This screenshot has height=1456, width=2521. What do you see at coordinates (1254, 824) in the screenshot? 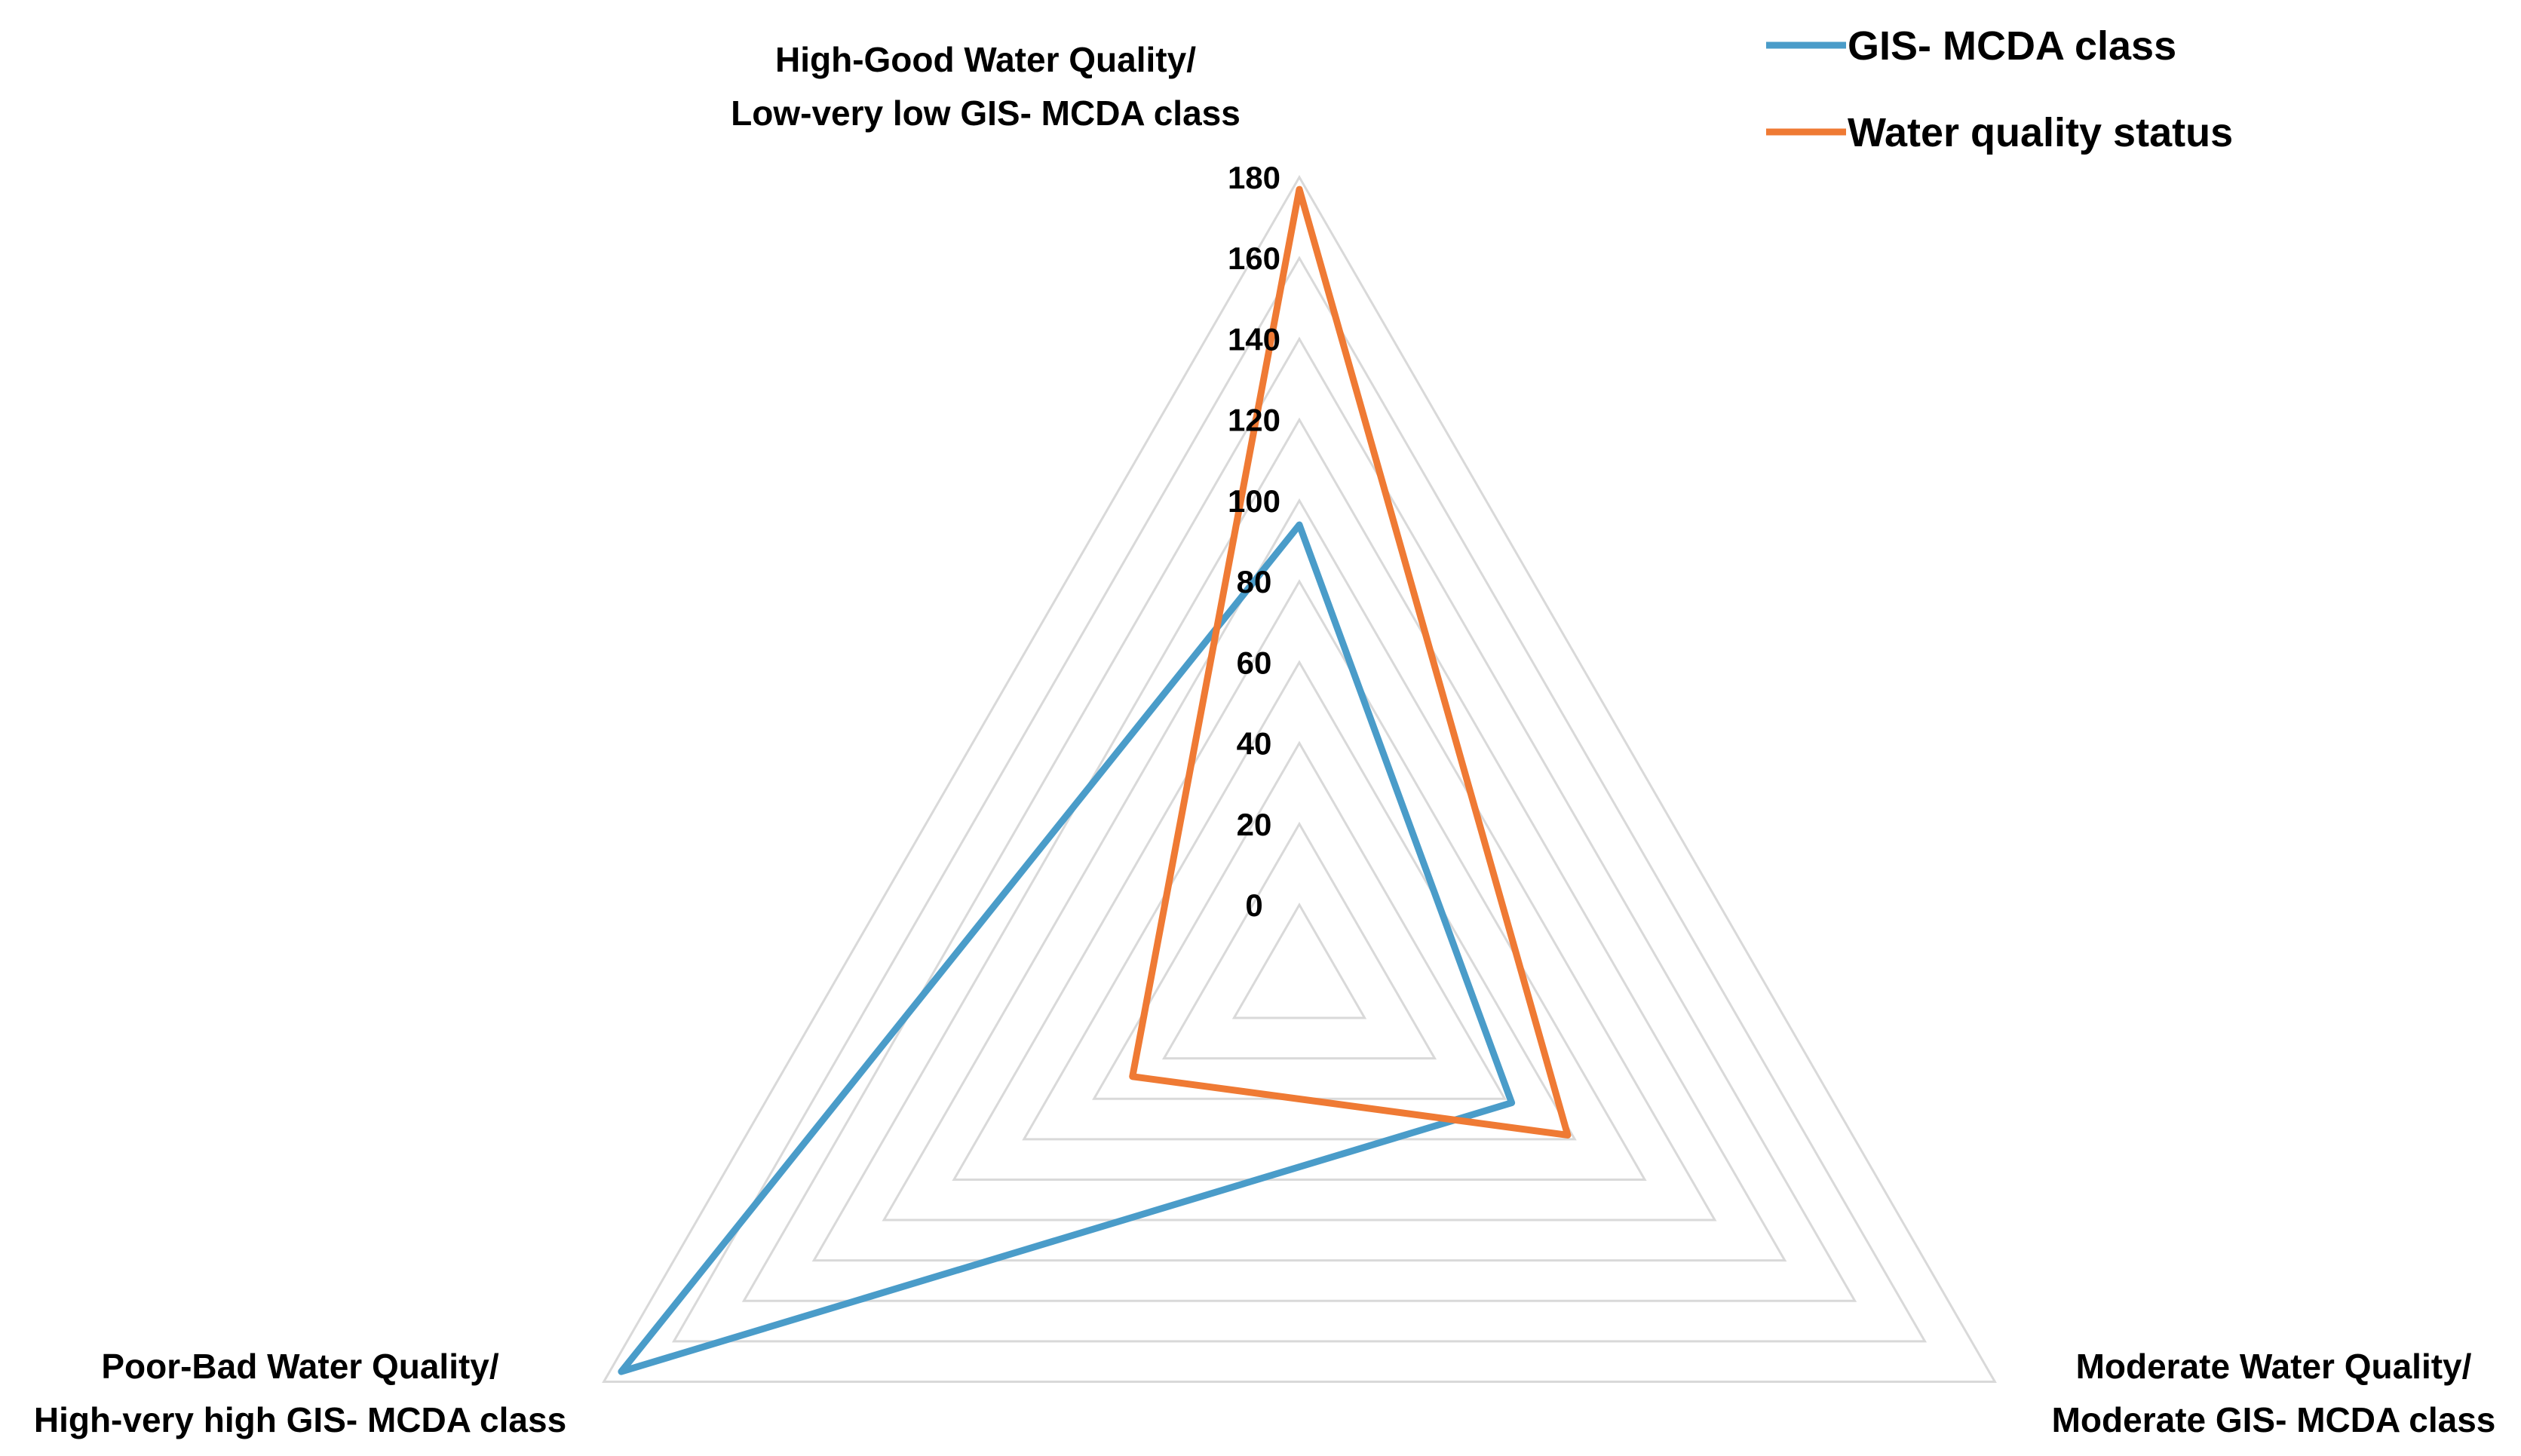
I see `tick-label: 20` at bounding box center [1254, 824].